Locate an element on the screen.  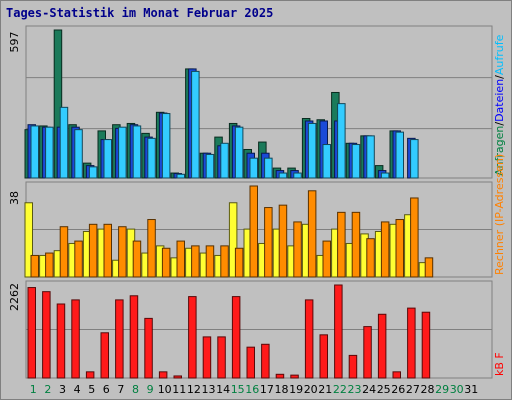
x-tick-label: 31 is located at coordinates (471, 389).